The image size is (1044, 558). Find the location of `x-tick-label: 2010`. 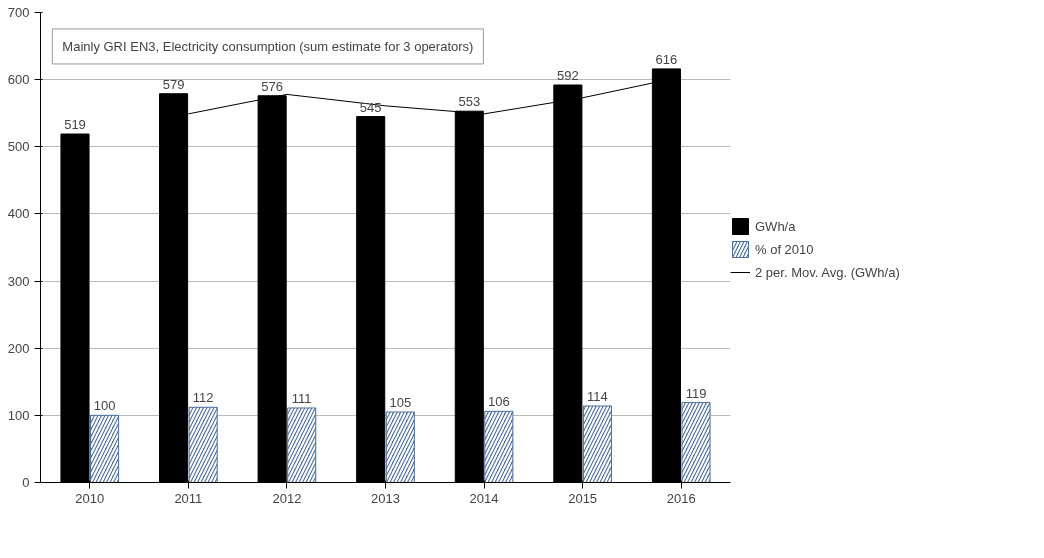

x-tick-label: 2010 is located at coordinates (90, 498).